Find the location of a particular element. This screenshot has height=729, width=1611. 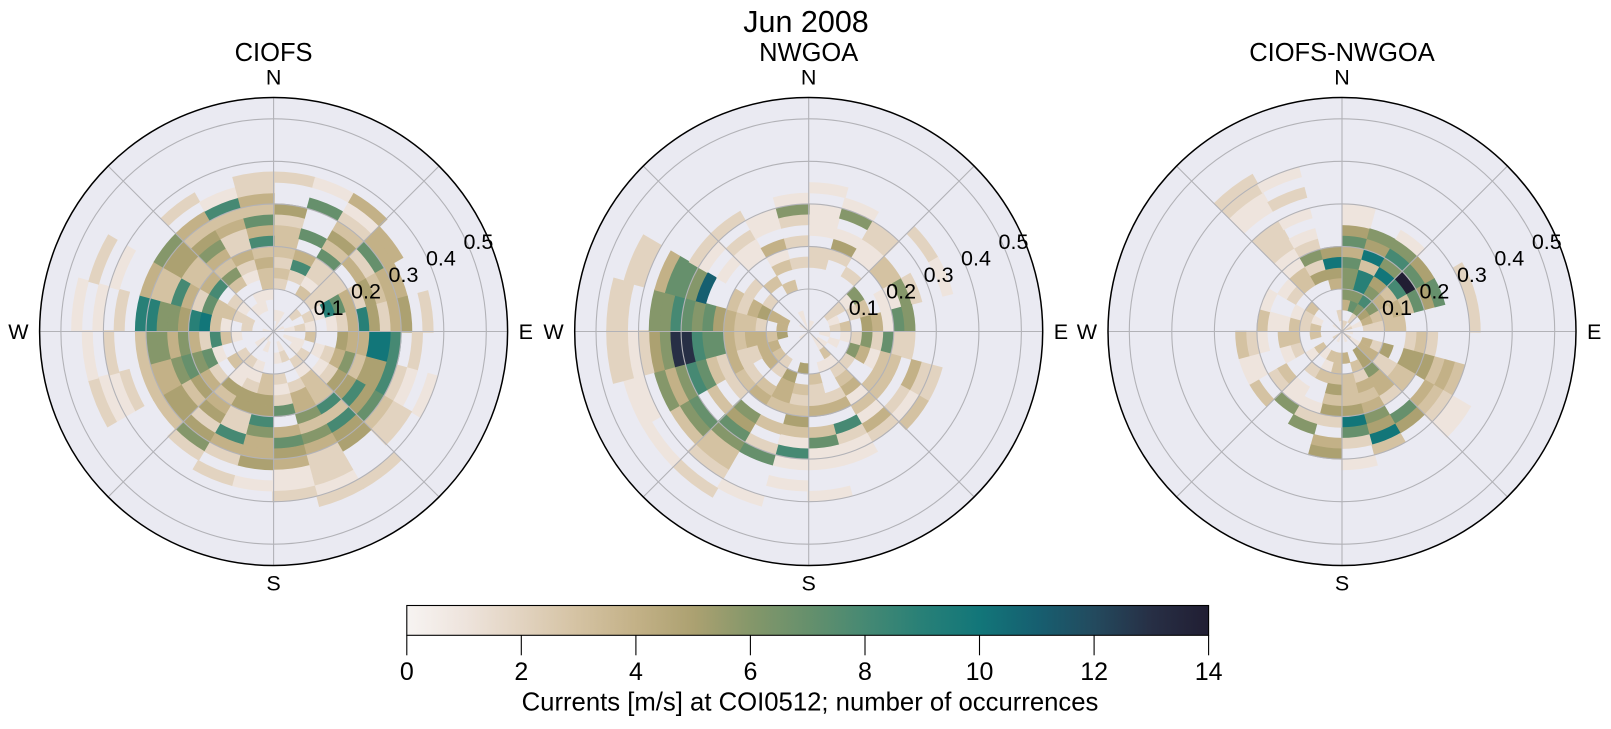

svg-text: 2 is located at coordinates (521, 672).